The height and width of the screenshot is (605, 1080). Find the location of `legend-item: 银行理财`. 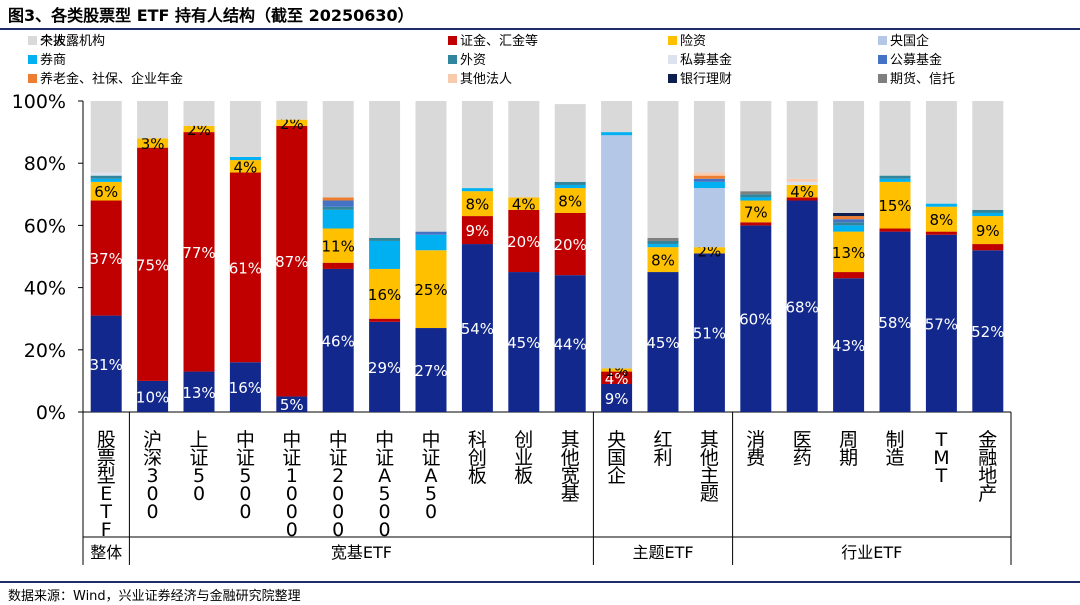

legend-item: 银行理财 is located at coordinates (700, 79).